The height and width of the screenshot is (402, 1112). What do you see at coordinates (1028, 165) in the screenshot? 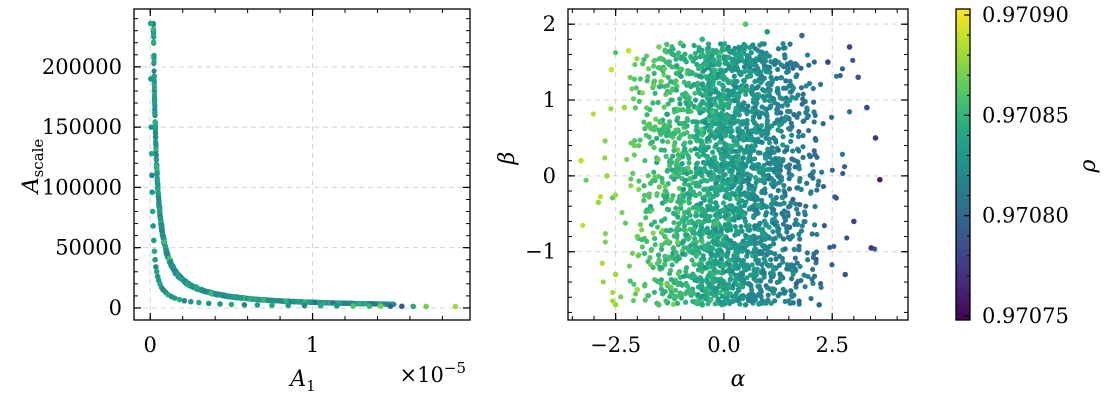
I see `colorbar: 0.97075 0.97080 0.97085 0.97090 ρ` at bounding box center [1028, 165].